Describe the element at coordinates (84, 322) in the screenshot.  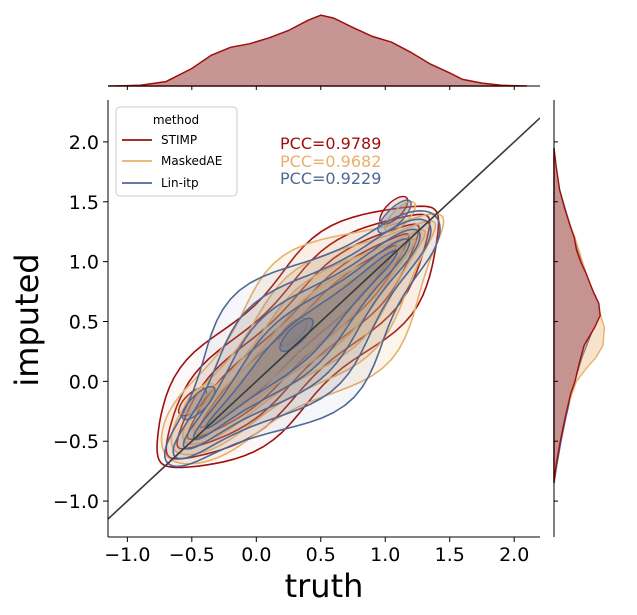
I see `y-tick-label: 0.5` at that location.